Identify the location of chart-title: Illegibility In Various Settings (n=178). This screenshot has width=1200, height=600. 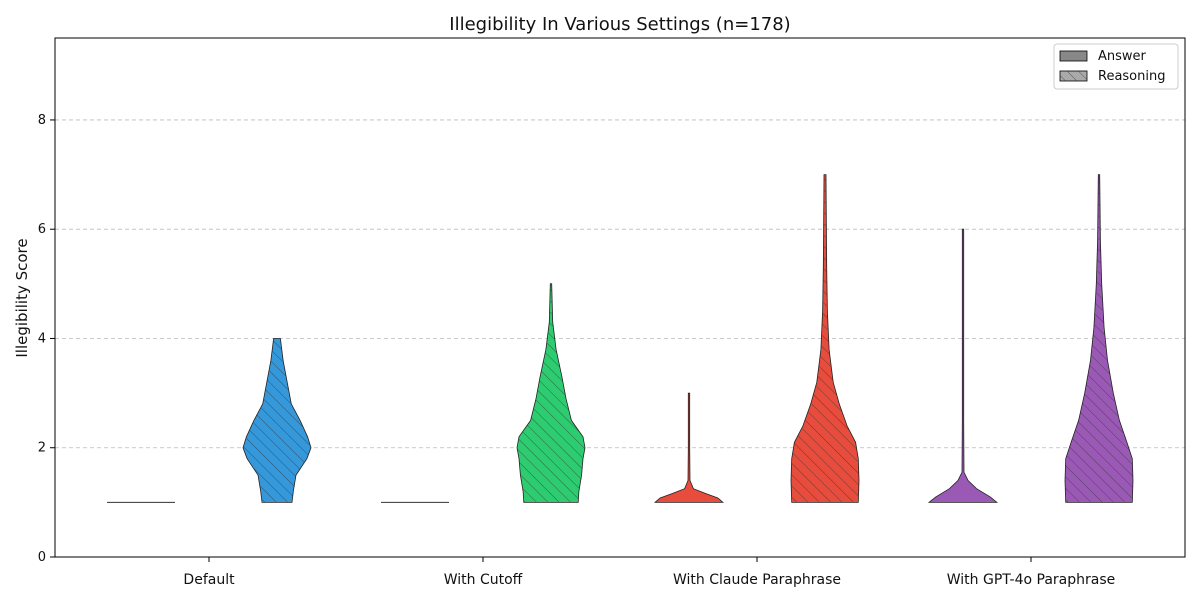
(619, 24).